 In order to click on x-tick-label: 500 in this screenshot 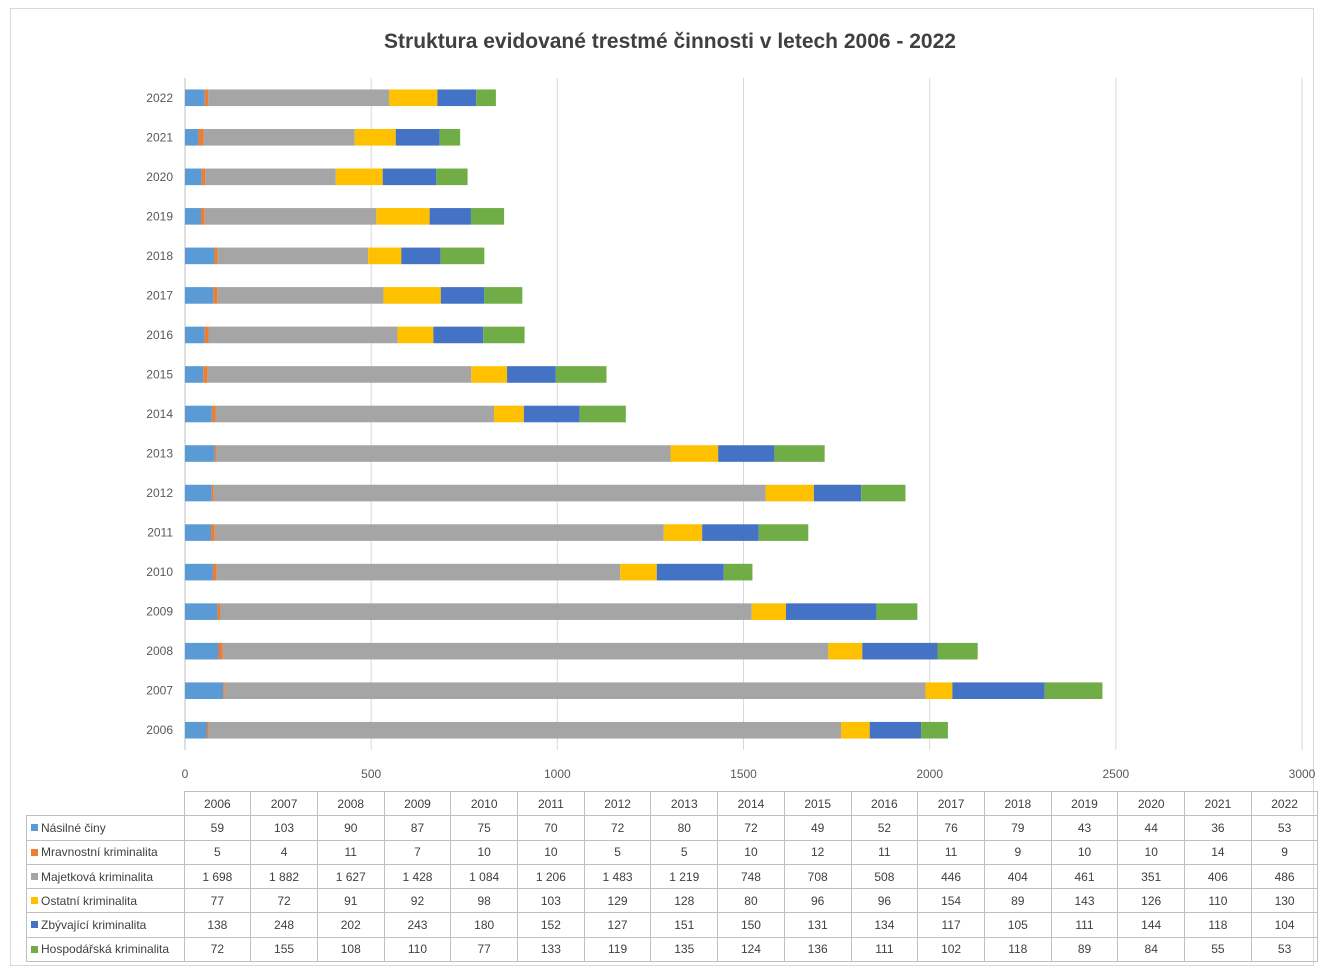, I will do `click(371, 774)`.